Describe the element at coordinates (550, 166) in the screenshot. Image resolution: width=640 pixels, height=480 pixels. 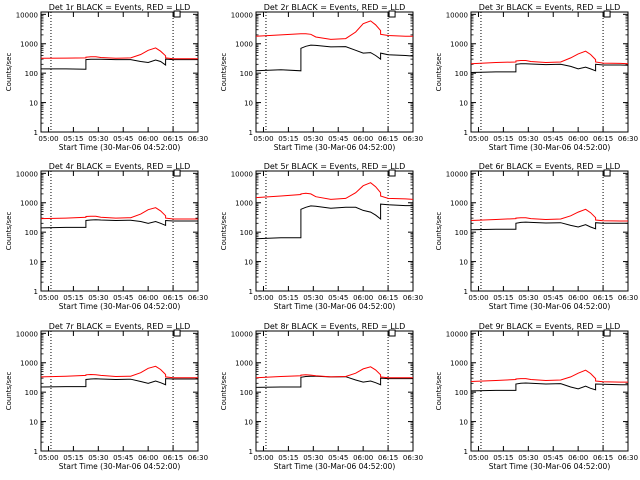
I see `chart-title: Det 6r BLACK = Events, RED = LLD` at that location.